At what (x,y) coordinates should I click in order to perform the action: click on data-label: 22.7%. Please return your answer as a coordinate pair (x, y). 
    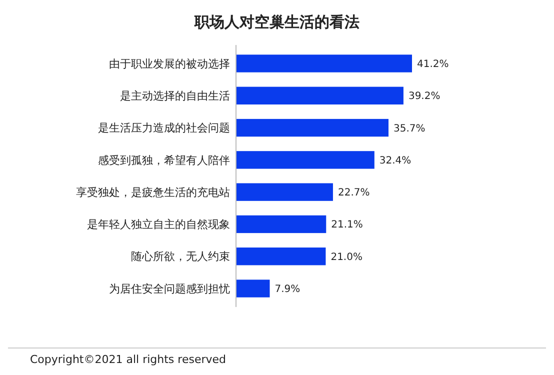
    Looking at the image, I should click on (354, 193).